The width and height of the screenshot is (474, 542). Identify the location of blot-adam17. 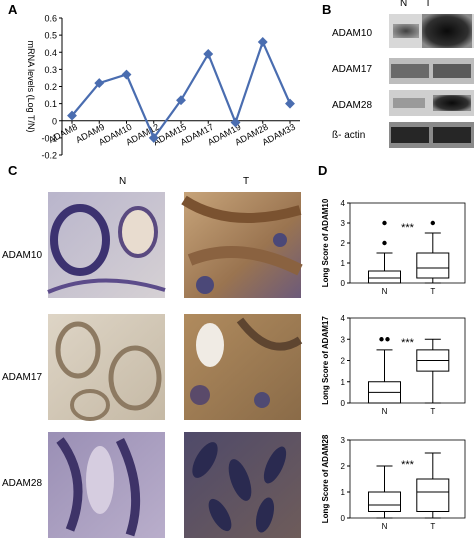
(431, 71).